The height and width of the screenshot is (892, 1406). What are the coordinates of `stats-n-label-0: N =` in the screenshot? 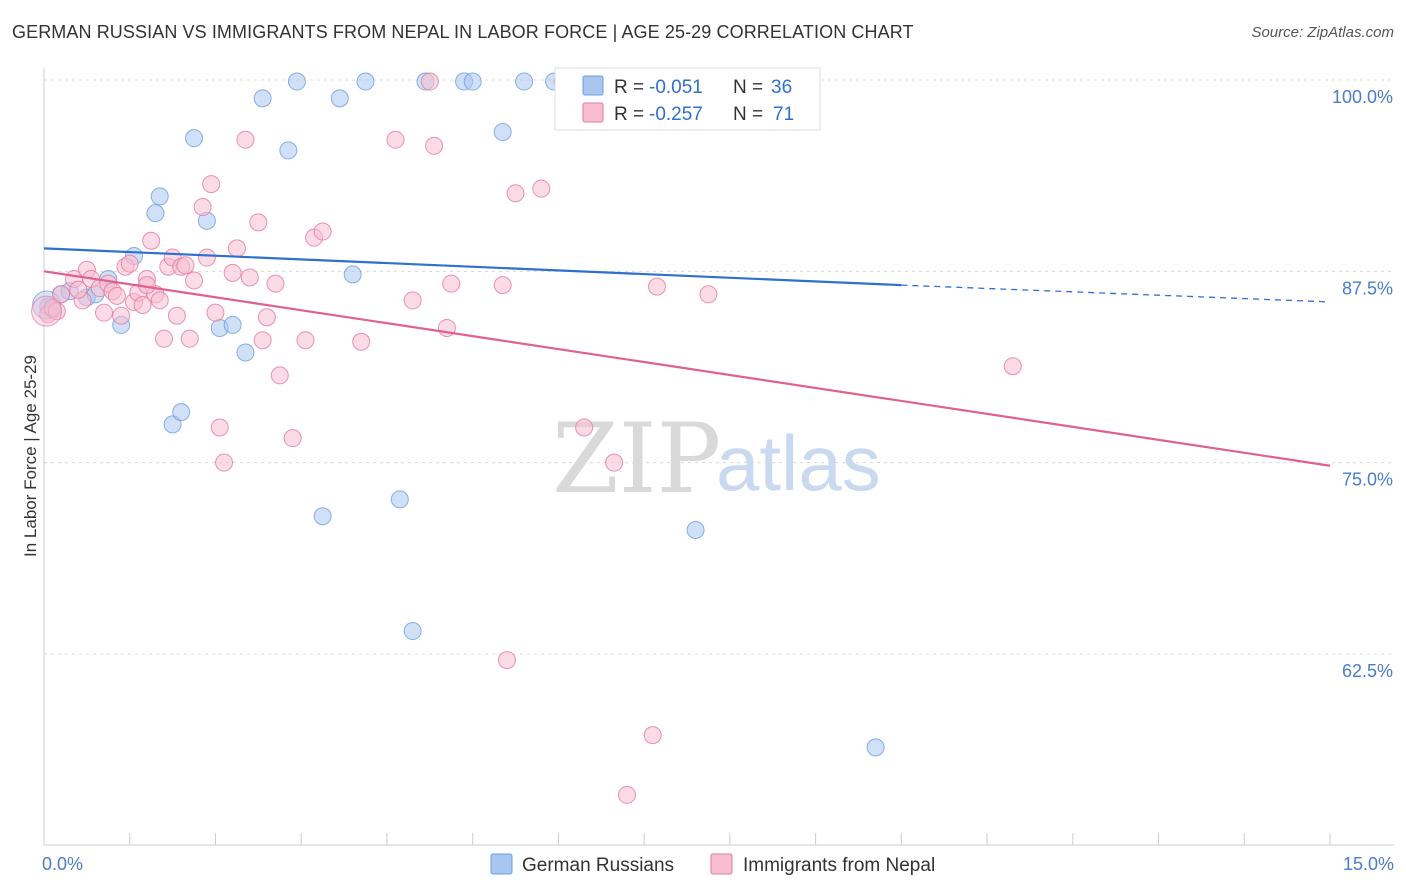 It's located at (748, 87).